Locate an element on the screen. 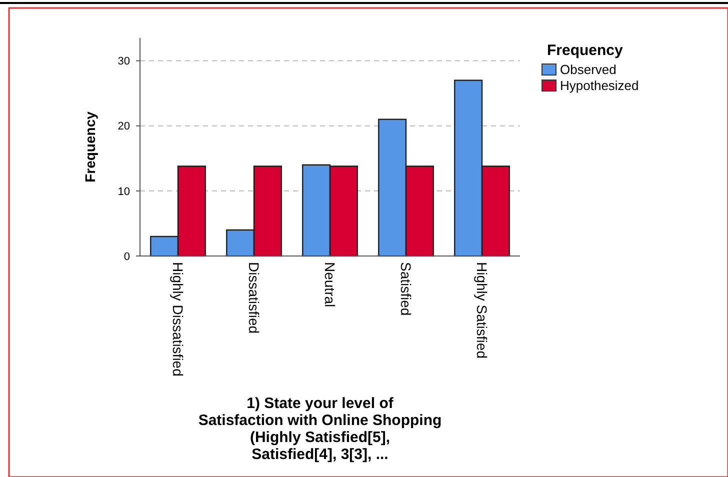 The image size is (728, 477). y-tick-label: 10 is located at coordinates (124, 192).